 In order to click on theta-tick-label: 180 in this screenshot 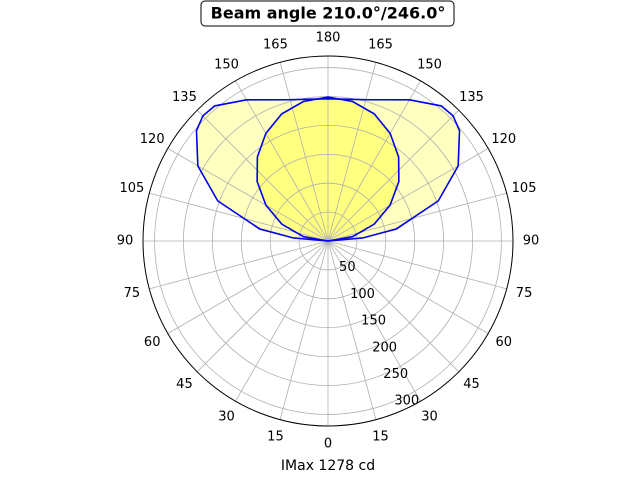, I will do `click(328, 38)`.